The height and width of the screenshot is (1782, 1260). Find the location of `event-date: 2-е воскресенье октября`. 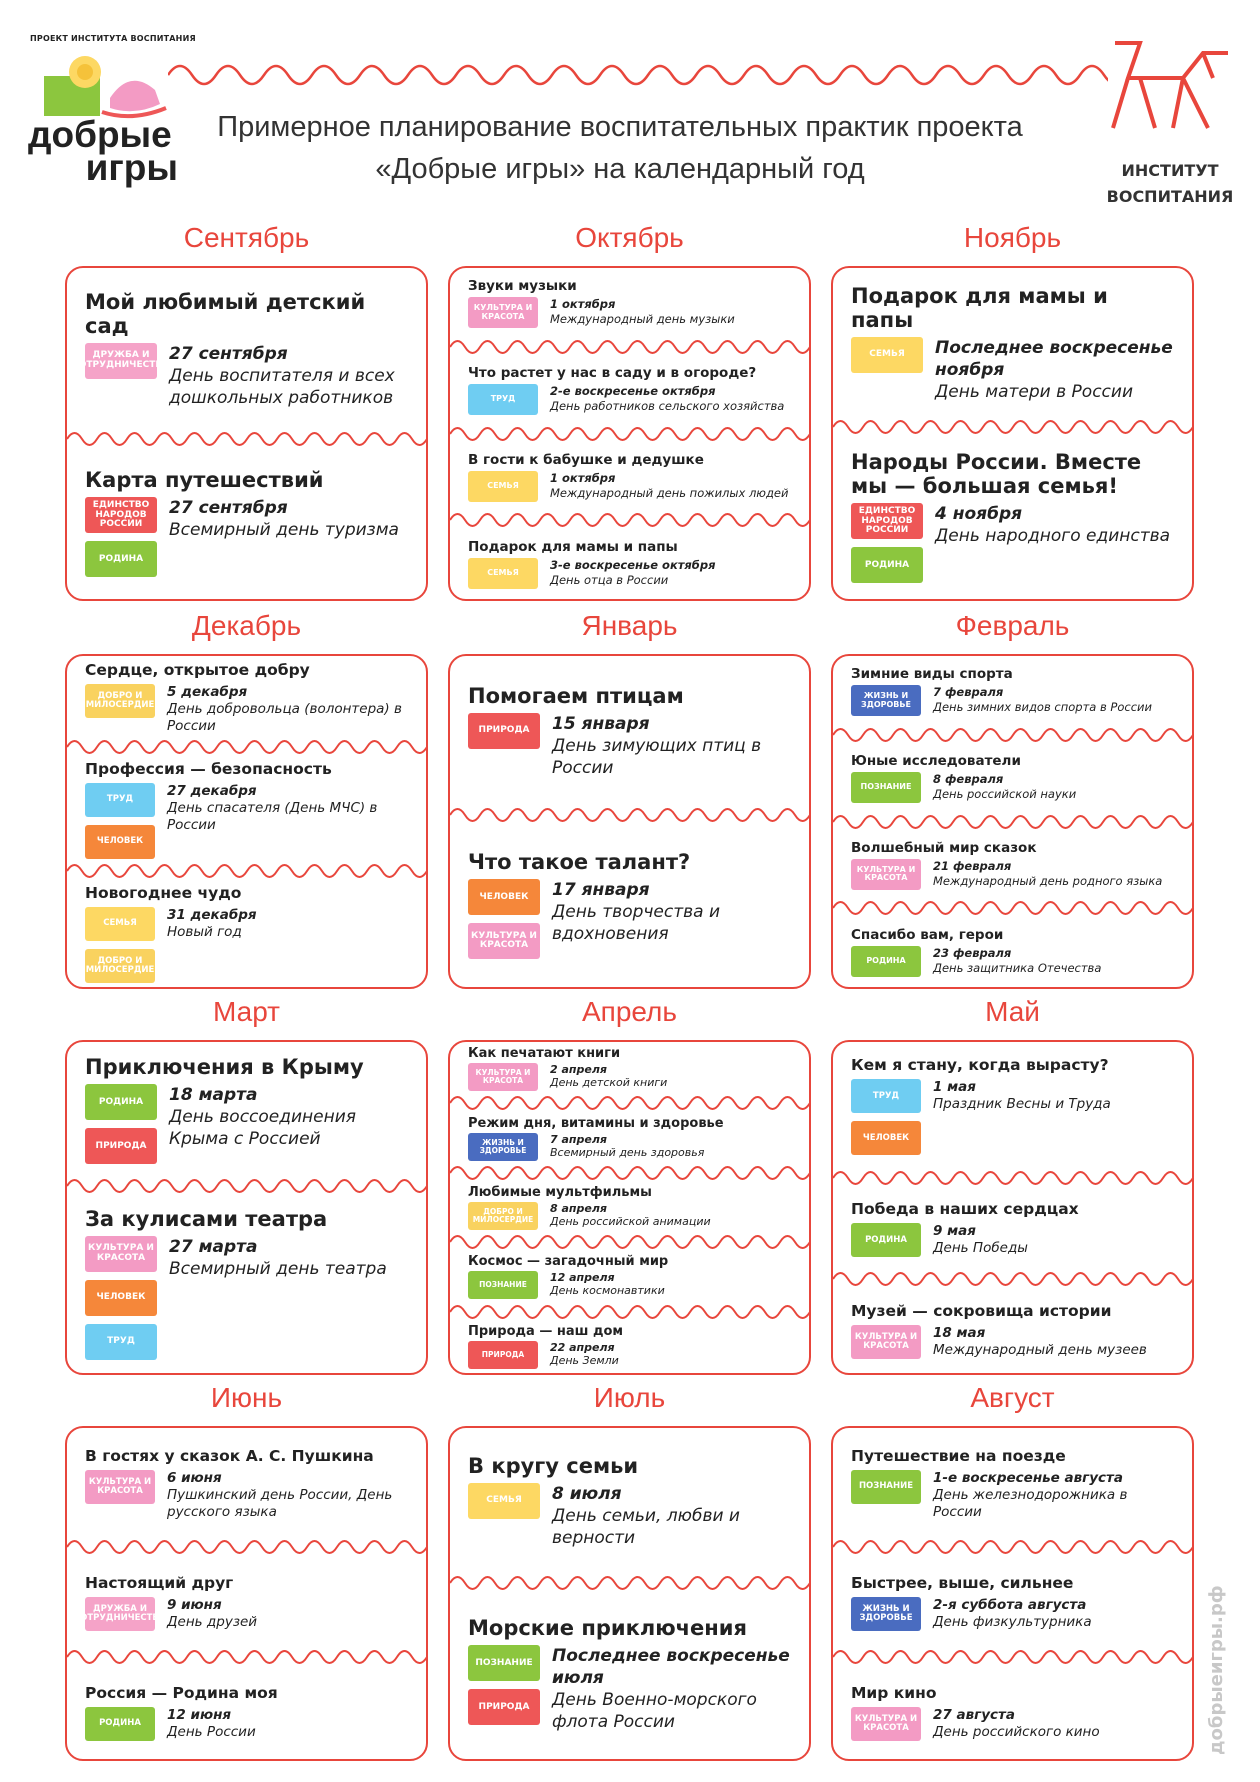

event-date: 2-е воскресенье октября is located at coordinates (633, 391).